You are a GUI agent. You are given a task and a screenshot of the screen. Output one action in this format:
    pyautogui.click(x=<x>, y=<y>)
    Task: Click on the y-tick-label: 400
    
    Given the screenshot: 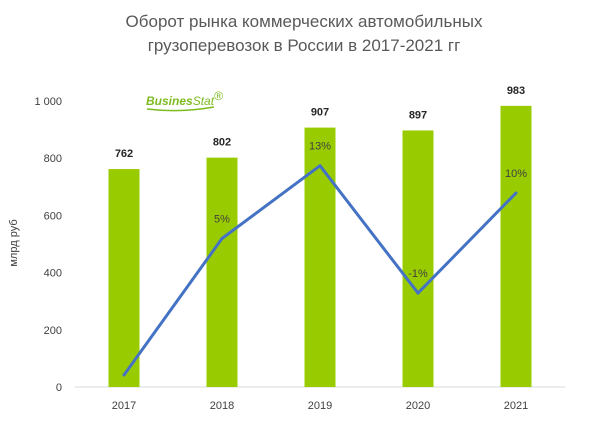 What is the action you would take?
    pyautogui.click(x=53, y=274)
    